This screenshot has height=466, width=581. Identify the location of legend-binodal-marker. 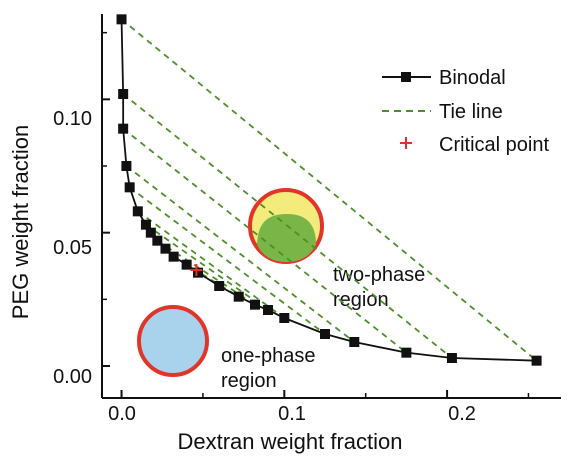
(406, 77).